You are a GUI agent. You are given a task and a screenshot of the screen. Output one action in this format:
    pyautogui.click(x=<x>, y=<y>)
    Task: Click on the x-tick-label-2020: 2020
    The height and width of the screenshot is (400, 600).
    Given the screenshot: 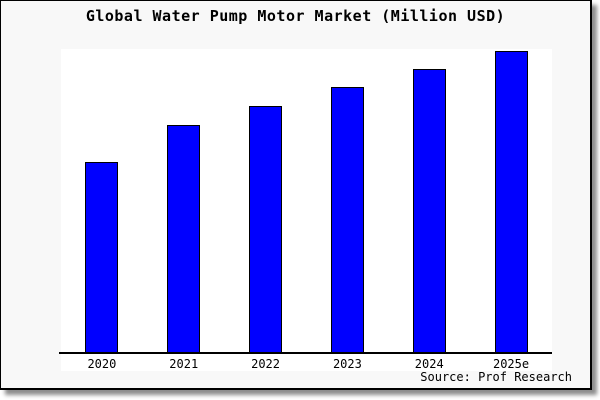 What is the action you would take?
    pyautogui.click(x=102, y=364)
    